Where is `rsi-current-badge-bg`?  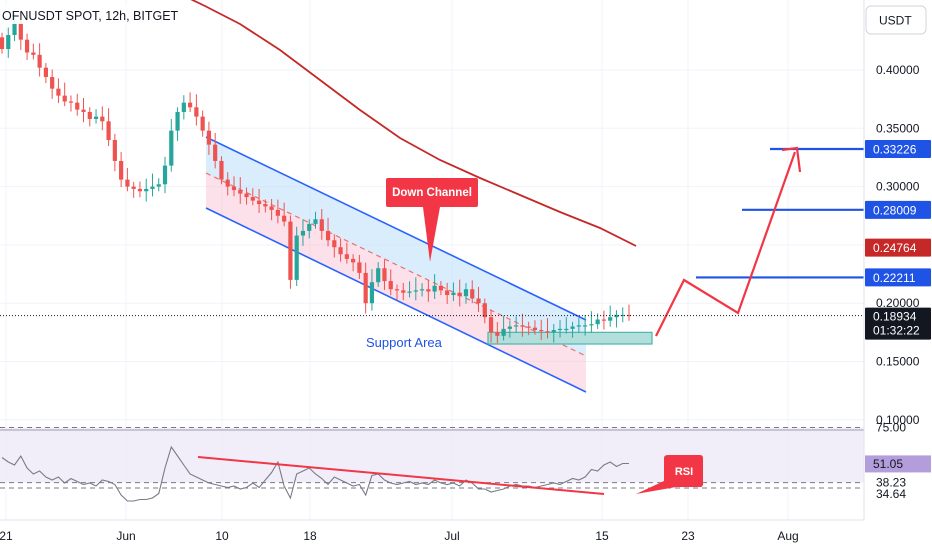 rsi-current-badge-bg is located at coordinates (898, 464).